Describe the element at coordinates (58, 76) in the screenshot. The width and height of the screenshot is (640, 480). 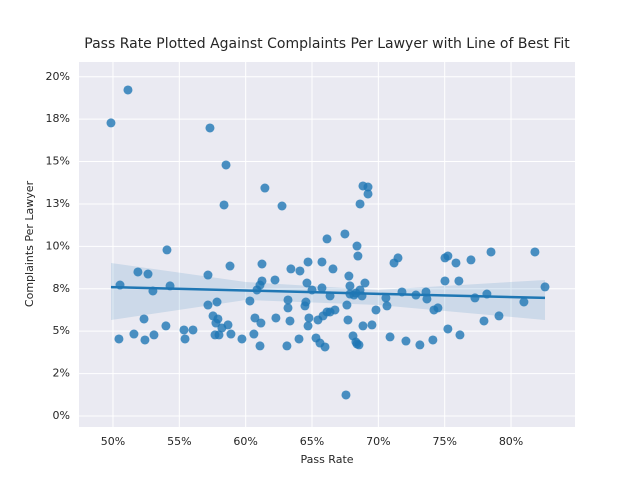
I see `y-tick-label: 20%` at that location.